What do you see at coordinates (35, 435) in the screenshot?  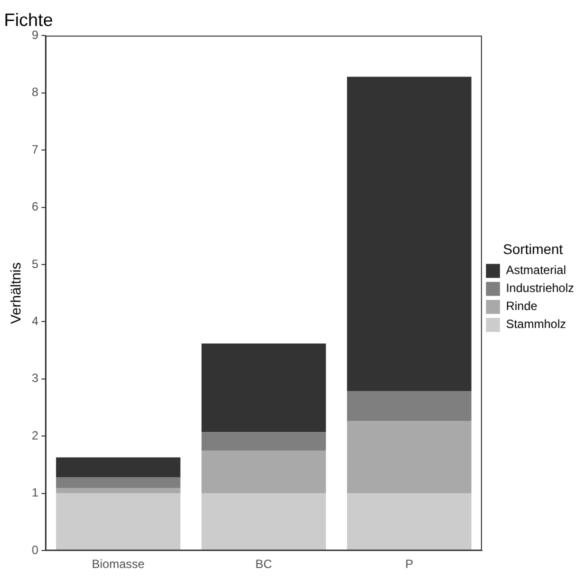 I see `y-tick-label: 2` at bounding box center [35, 435].